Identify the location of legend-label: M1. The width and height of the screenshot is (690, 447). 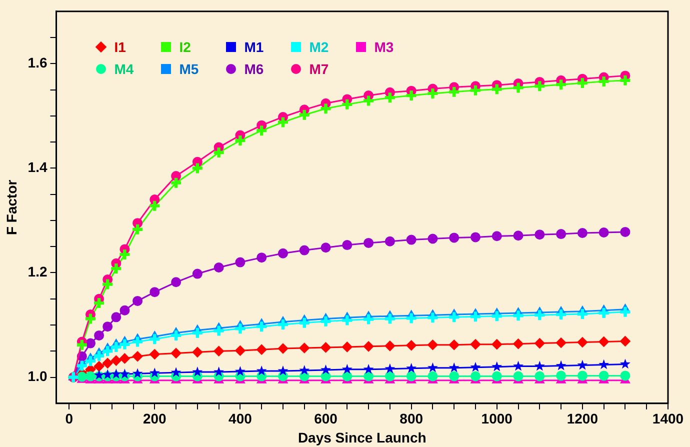
(254, 47).